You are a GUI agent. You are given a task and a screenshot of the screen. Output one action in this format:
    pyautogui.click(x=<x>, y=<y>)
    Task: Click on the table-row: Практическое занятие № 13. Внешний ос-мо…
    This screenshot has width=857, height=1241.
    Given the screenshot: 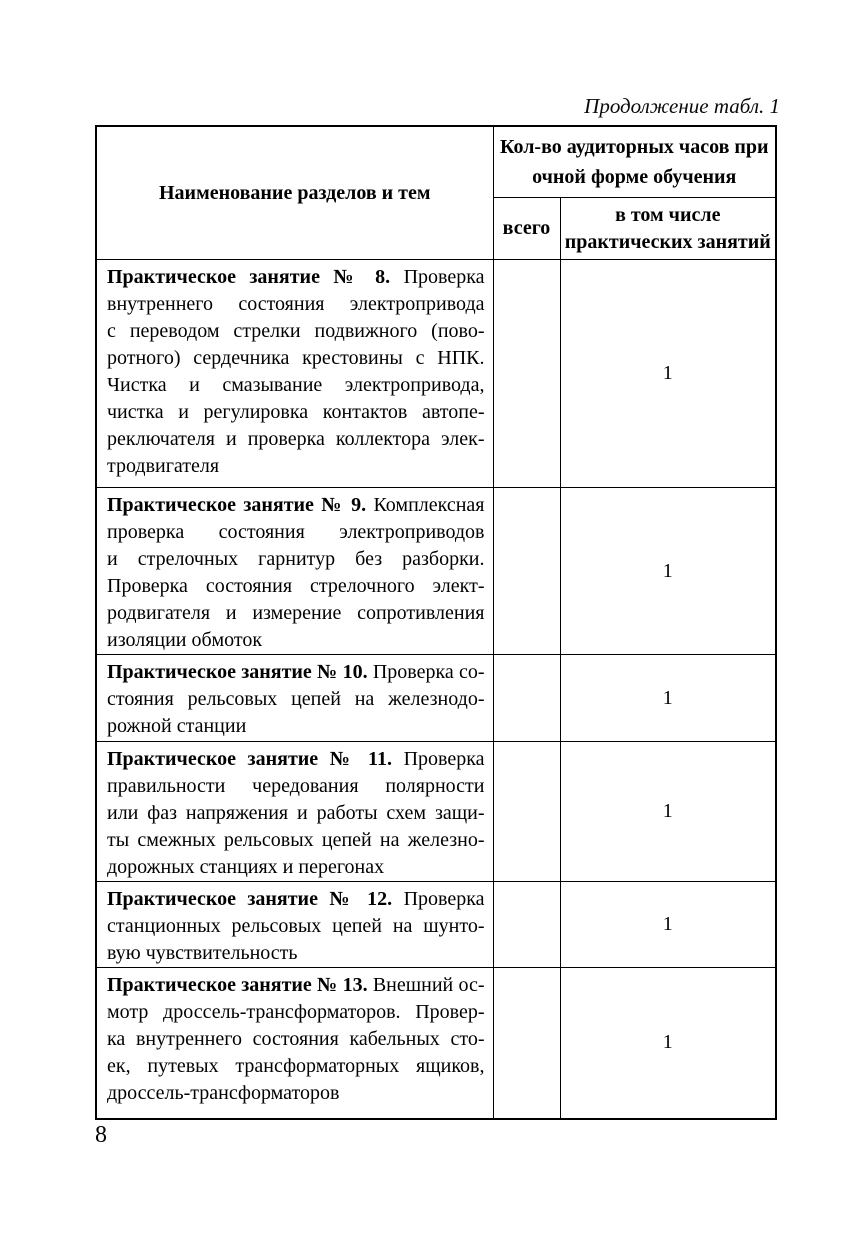 What is the action you would take?
    pyautogui.click(x=436, y=1043)
    